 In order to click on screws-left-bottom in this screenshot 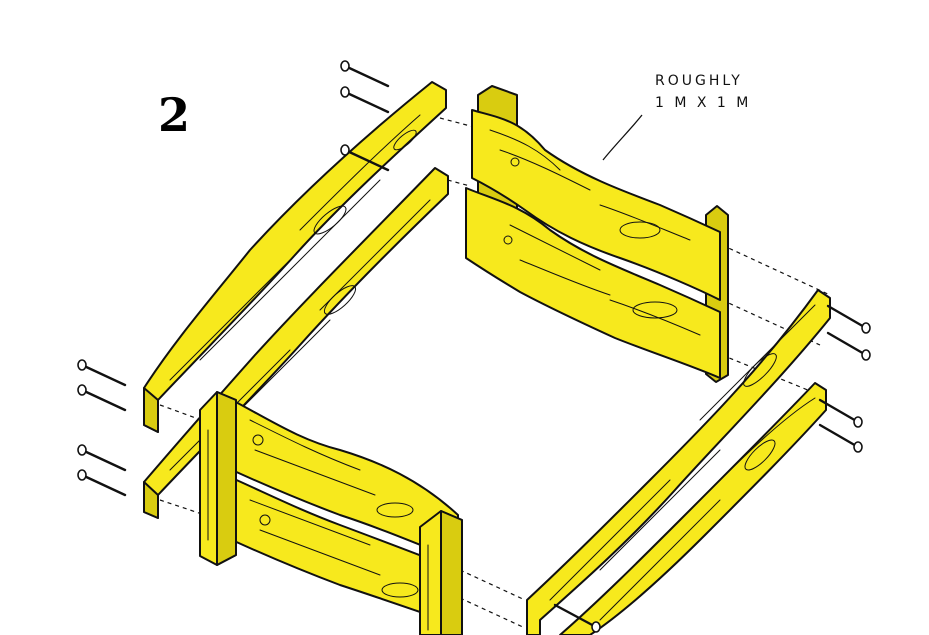, I will do `click(102, 428)`.